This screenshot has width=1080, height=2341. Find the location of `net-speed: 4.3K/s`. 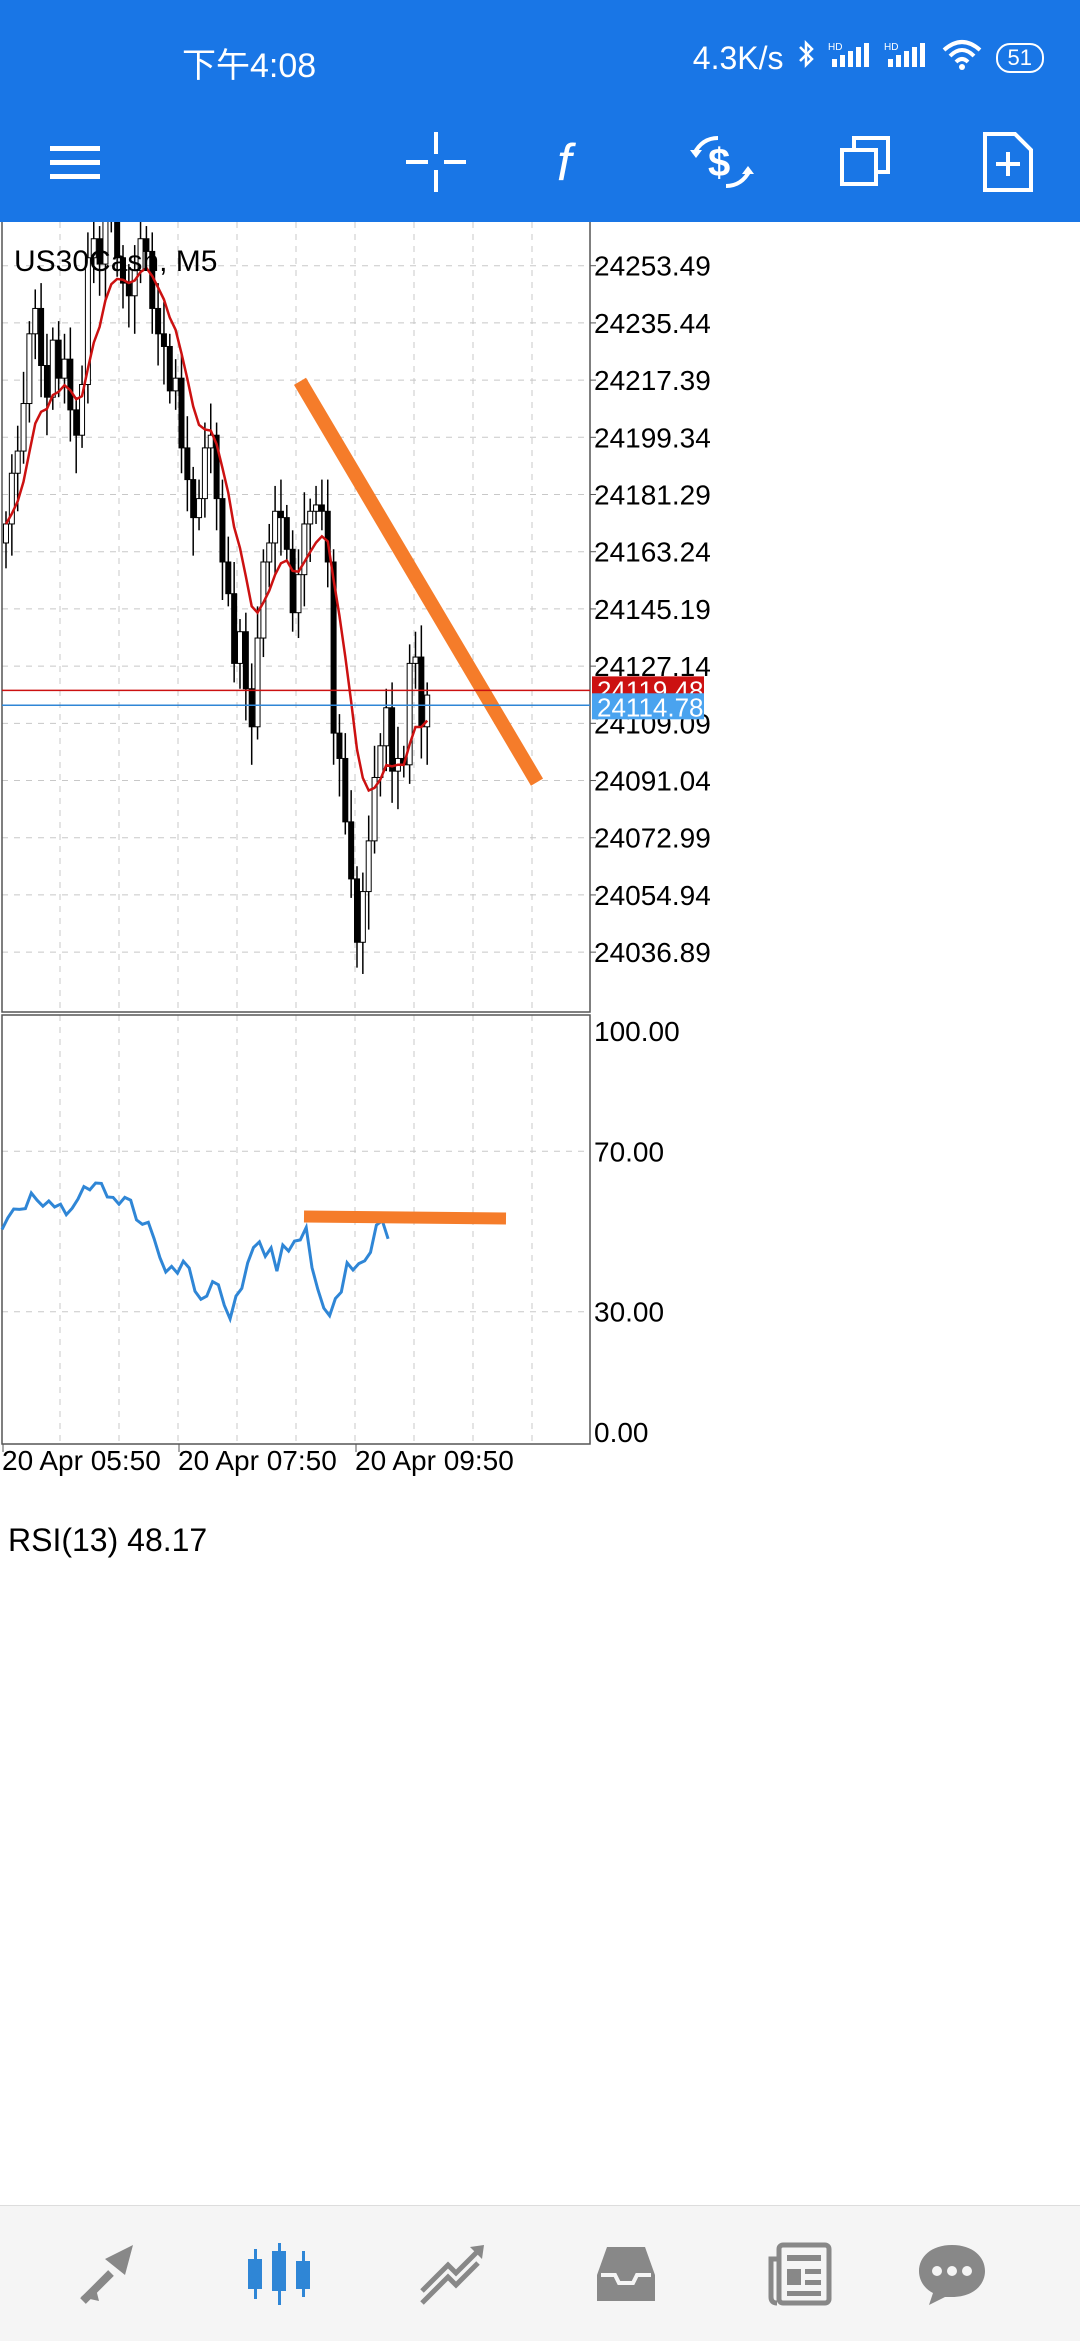

net-speed: 4.3K/s is located at coordinates (738, 57).